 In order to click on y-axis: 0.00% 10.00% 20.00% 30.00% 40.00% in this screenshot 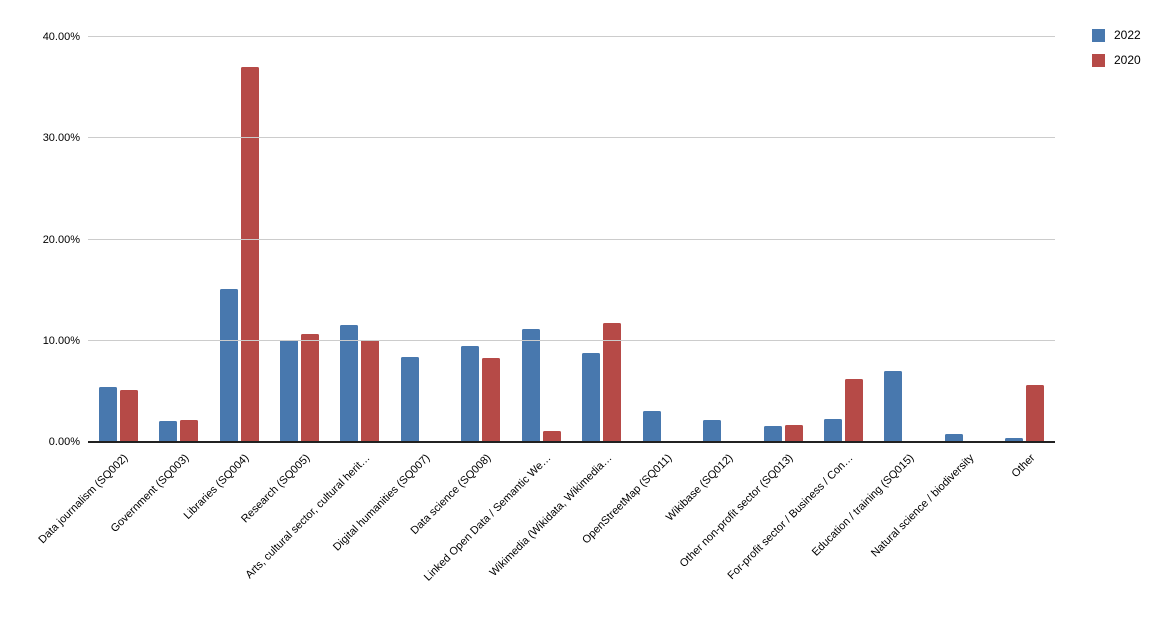, I will do `click(40, 308)`.